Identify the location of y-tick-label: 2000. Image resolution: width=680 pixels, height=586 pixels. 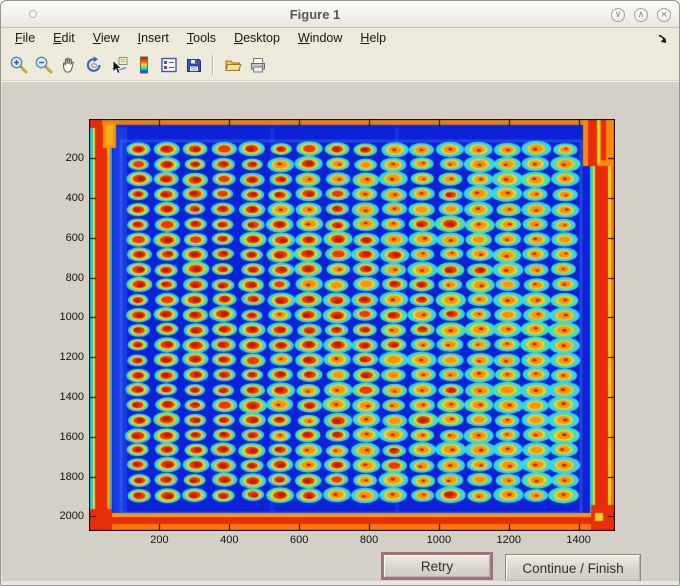
(71, 516).